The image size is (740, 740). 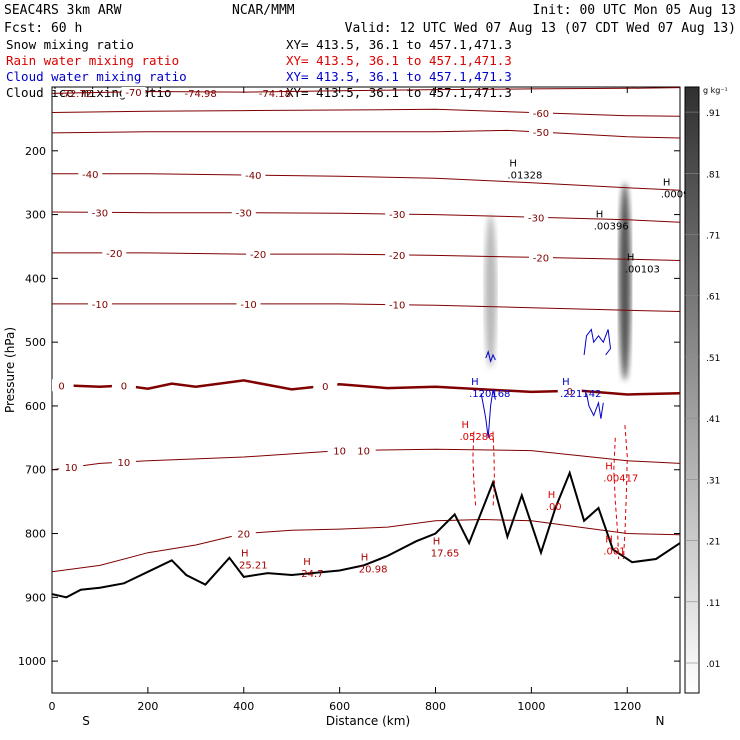 What do you see at coordinates (63, 10) in the screenshot?
I see `model-name: SEAC4RS 3km ARW` at bounding box center [63, 10].